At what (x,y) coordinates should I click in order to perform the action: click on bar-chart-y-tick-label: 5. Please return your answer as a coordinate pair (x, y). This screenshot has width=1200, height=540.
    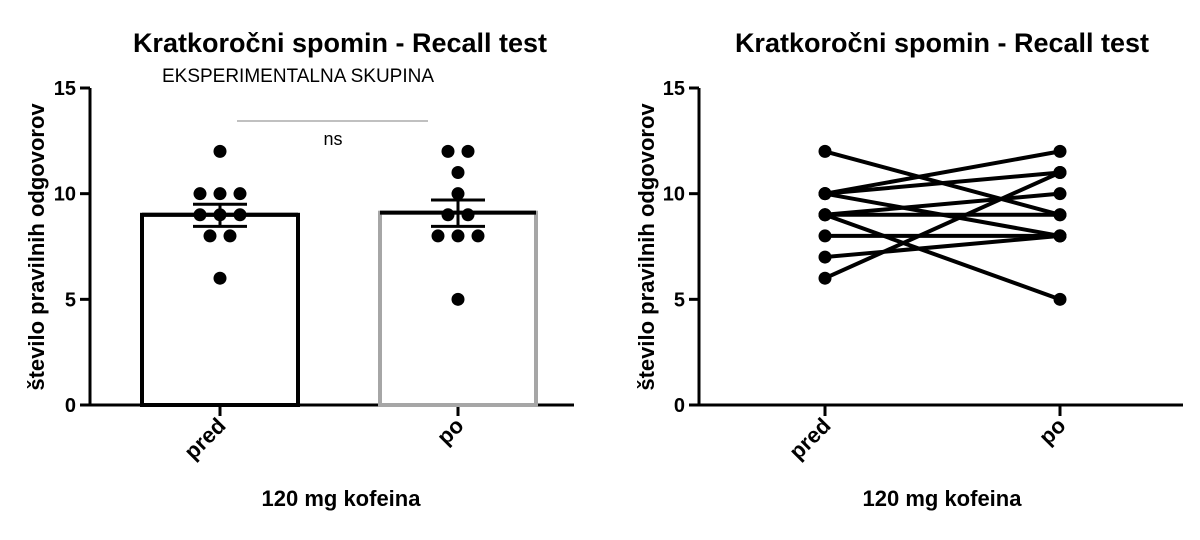
    Looking at the image, I should click on (70, 300).